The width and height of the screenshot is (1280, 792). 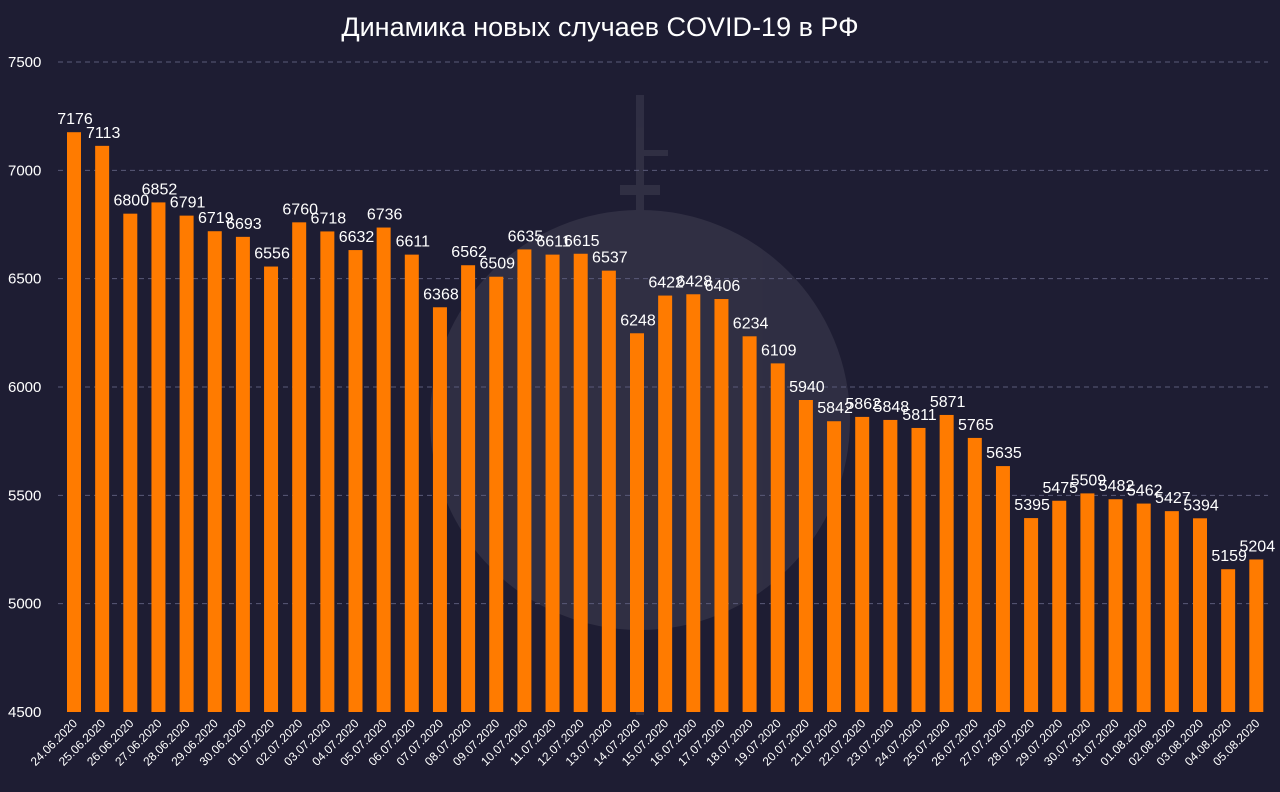 What do you see at coordinates (188, 203) in the screenshot?
I see `data-label: 6791` at bounding box center [188, 203].